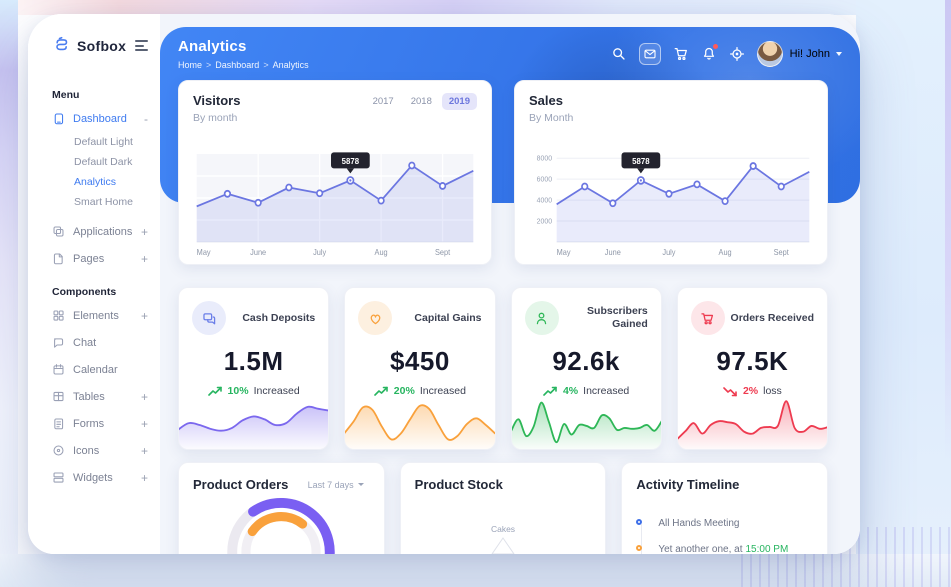 The width and height of the screenshot is (951, 587). What do you see at coordinates (769, 54) in the screenshot?
I see `avatar` at bounding box center [769, 54].